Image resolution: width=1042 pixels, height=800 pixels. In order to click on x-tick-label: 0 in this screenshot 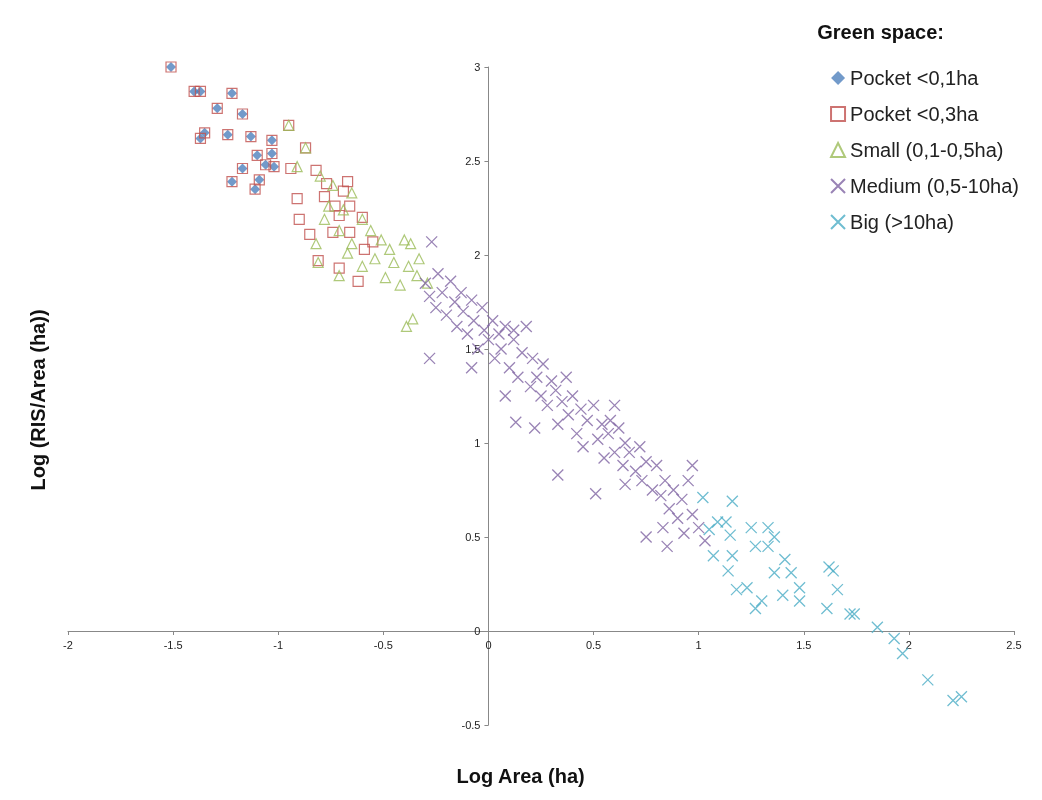, I will do `click(488, 644)`.